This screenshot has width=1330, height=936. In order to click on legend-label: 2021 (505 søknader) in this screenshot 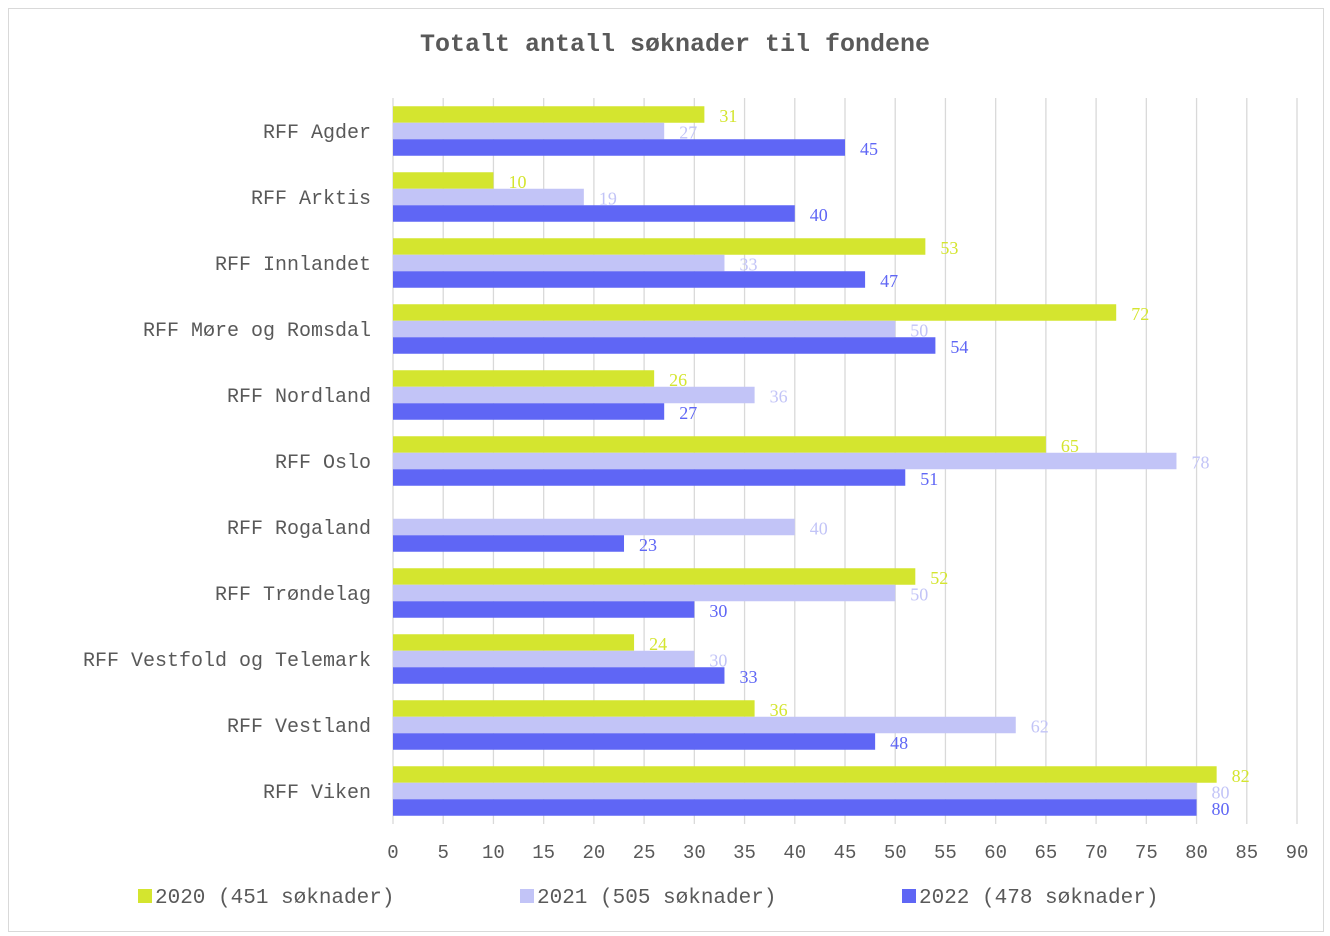, I will do `click(656, 898)`.